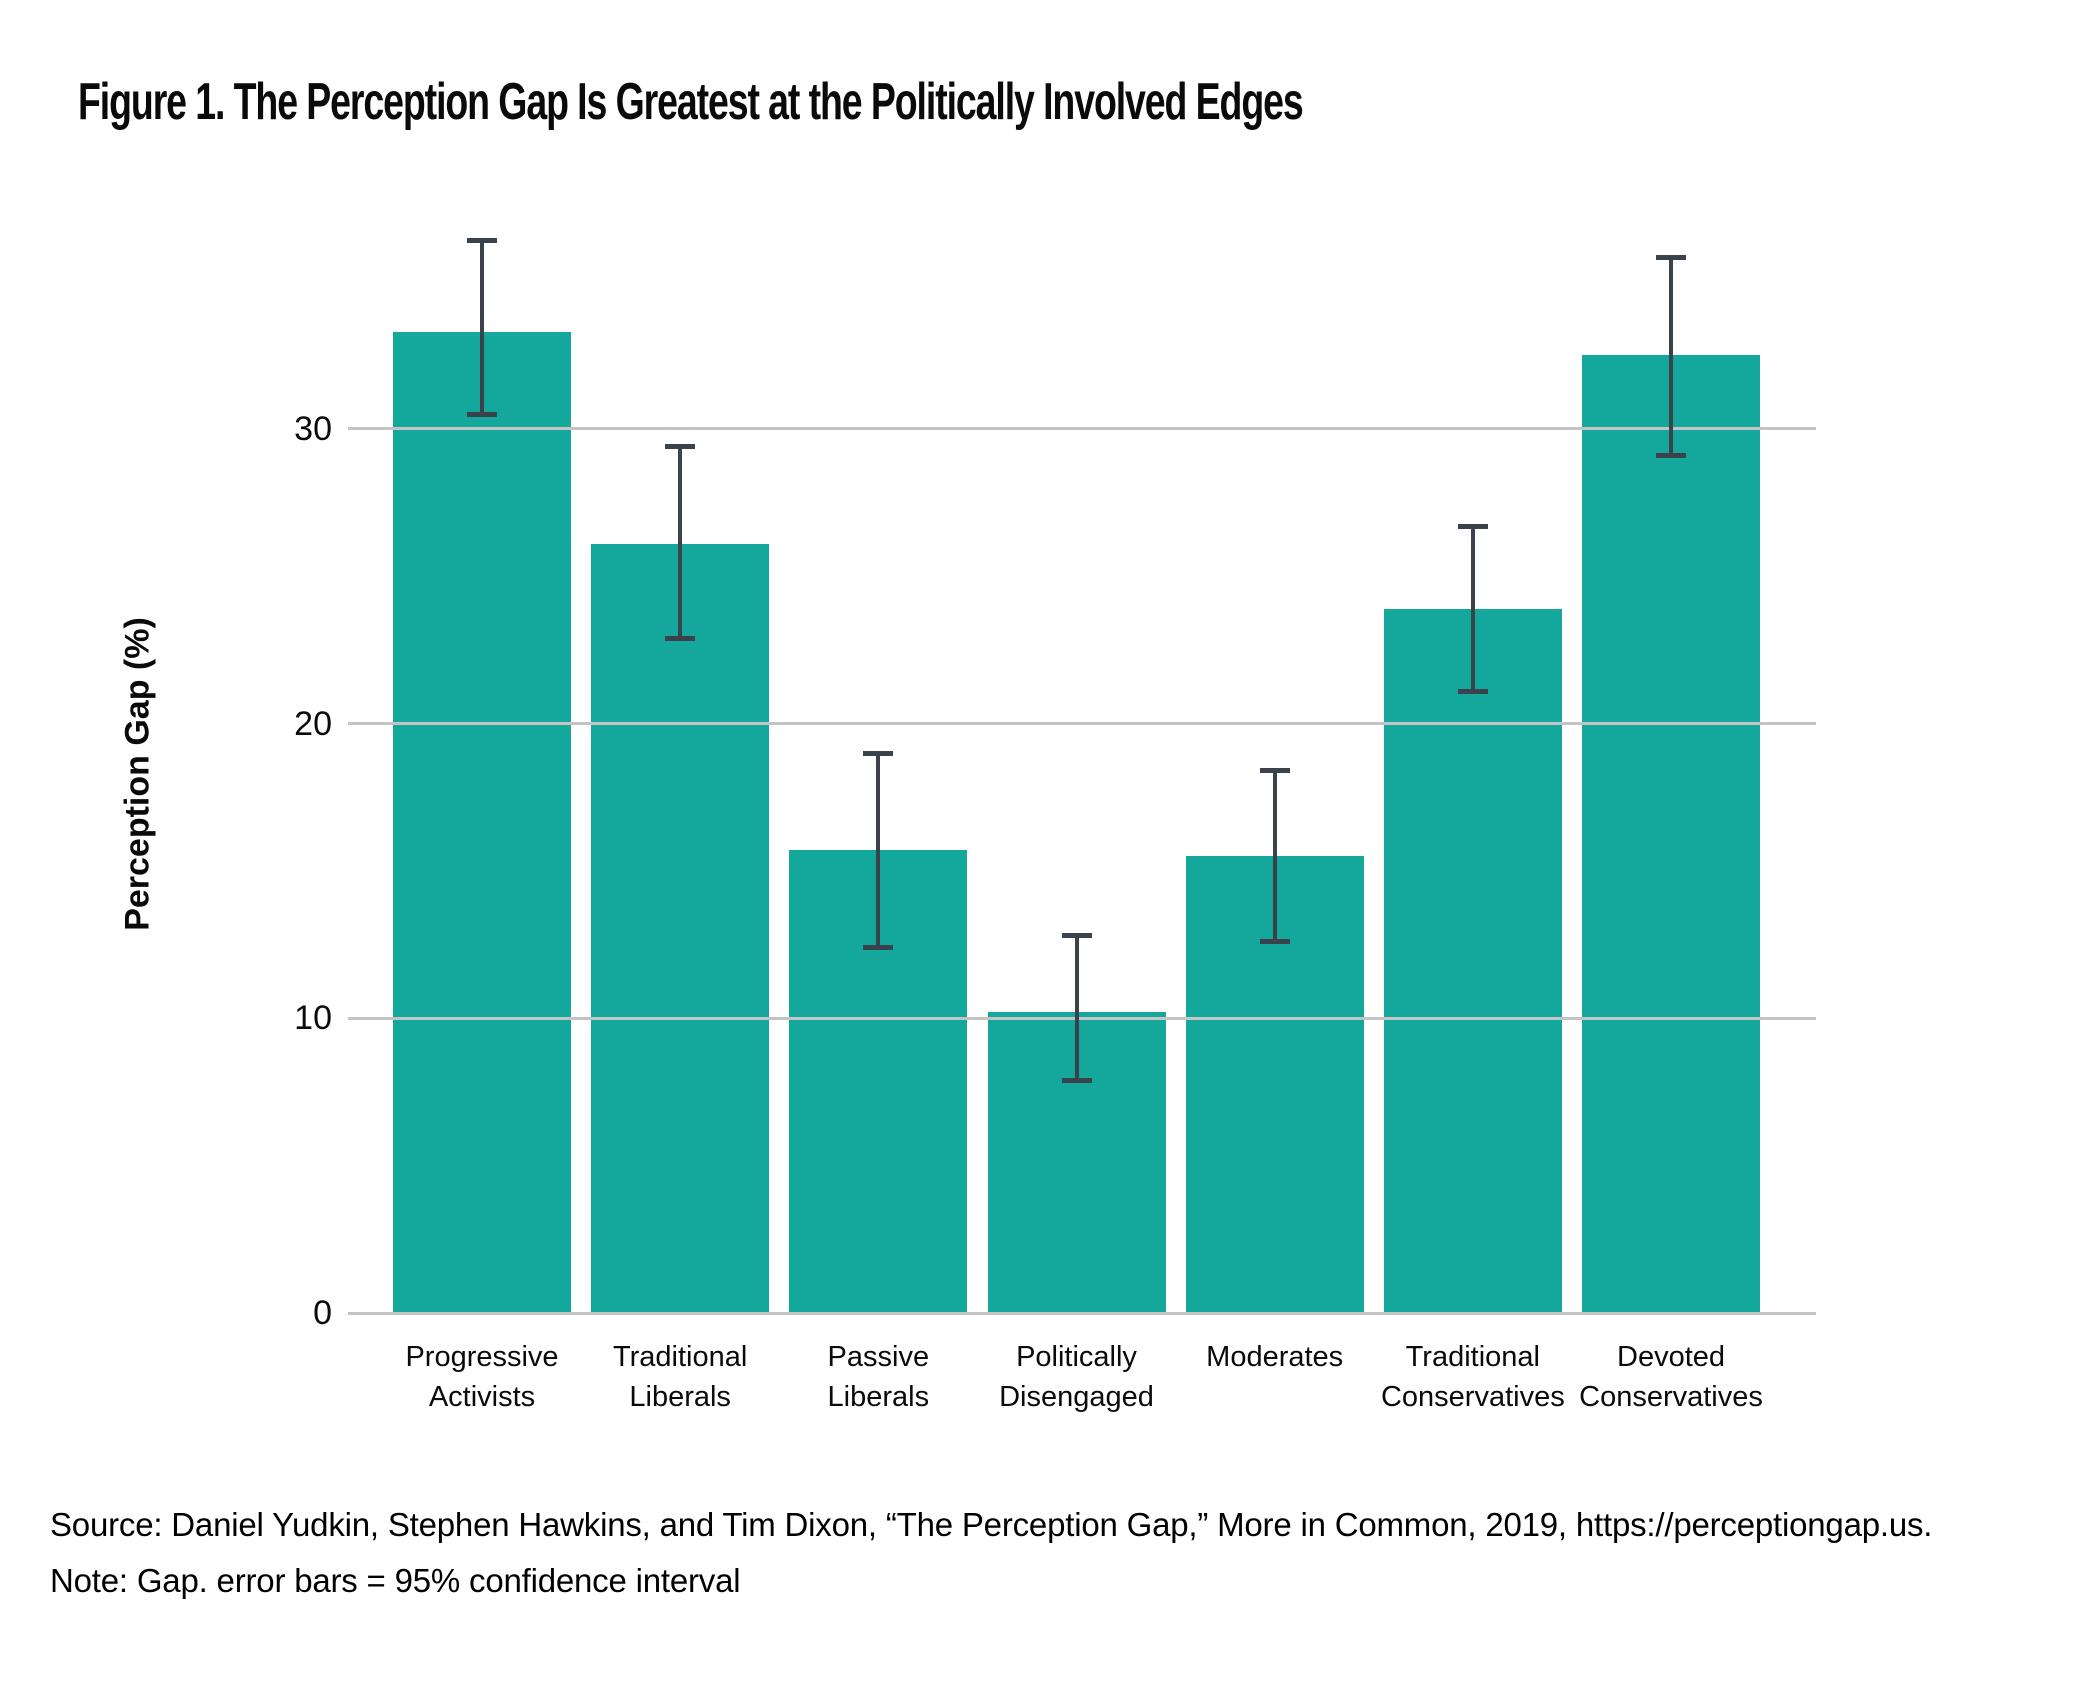 This screenshot has height=1703, width=2084. Describe the element at coordinates (878, 1377) in the screenshot. I see `x-category-label: Passive Liberals` at that location.